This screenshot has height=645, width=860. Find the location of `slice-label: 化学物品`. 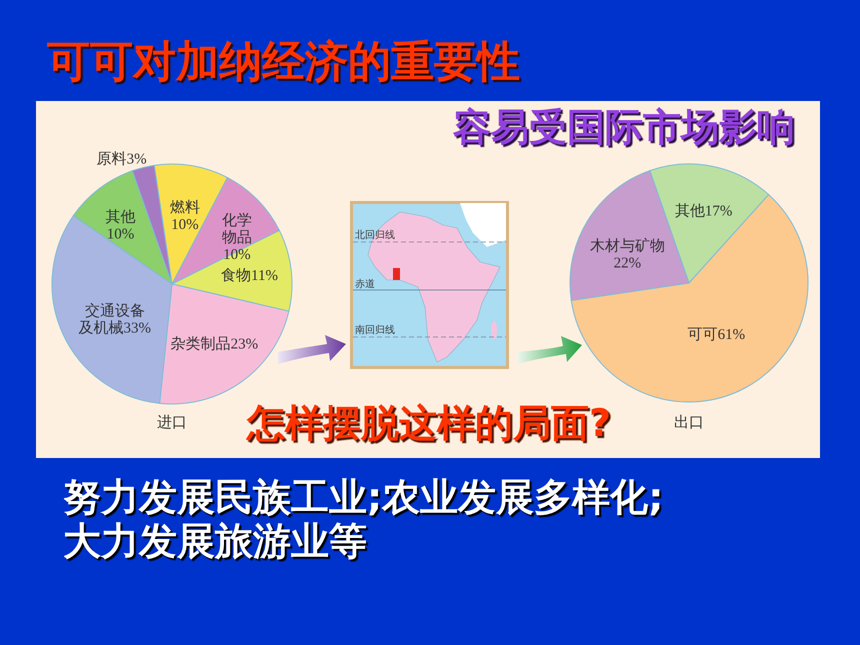

slice-label: 化学物品 is located at coordinates (237, 229).